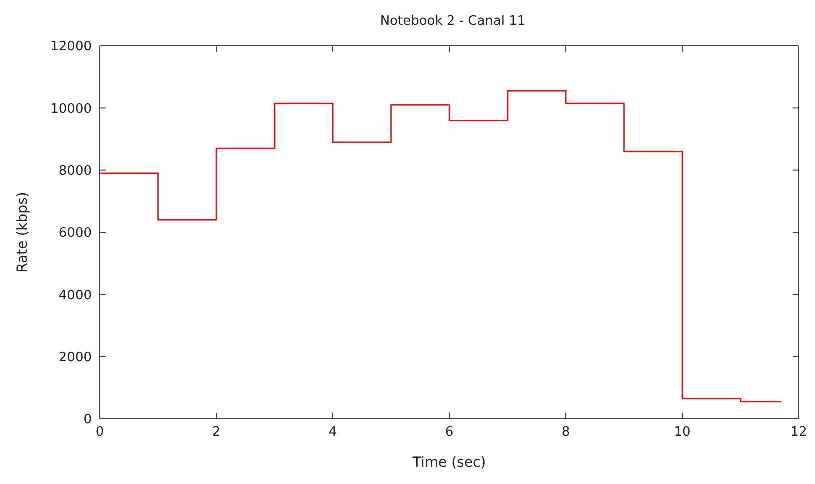 The width and height of the screenshot is (815, 484). I want to click on x-tick-label: 0, so click(100, 432).